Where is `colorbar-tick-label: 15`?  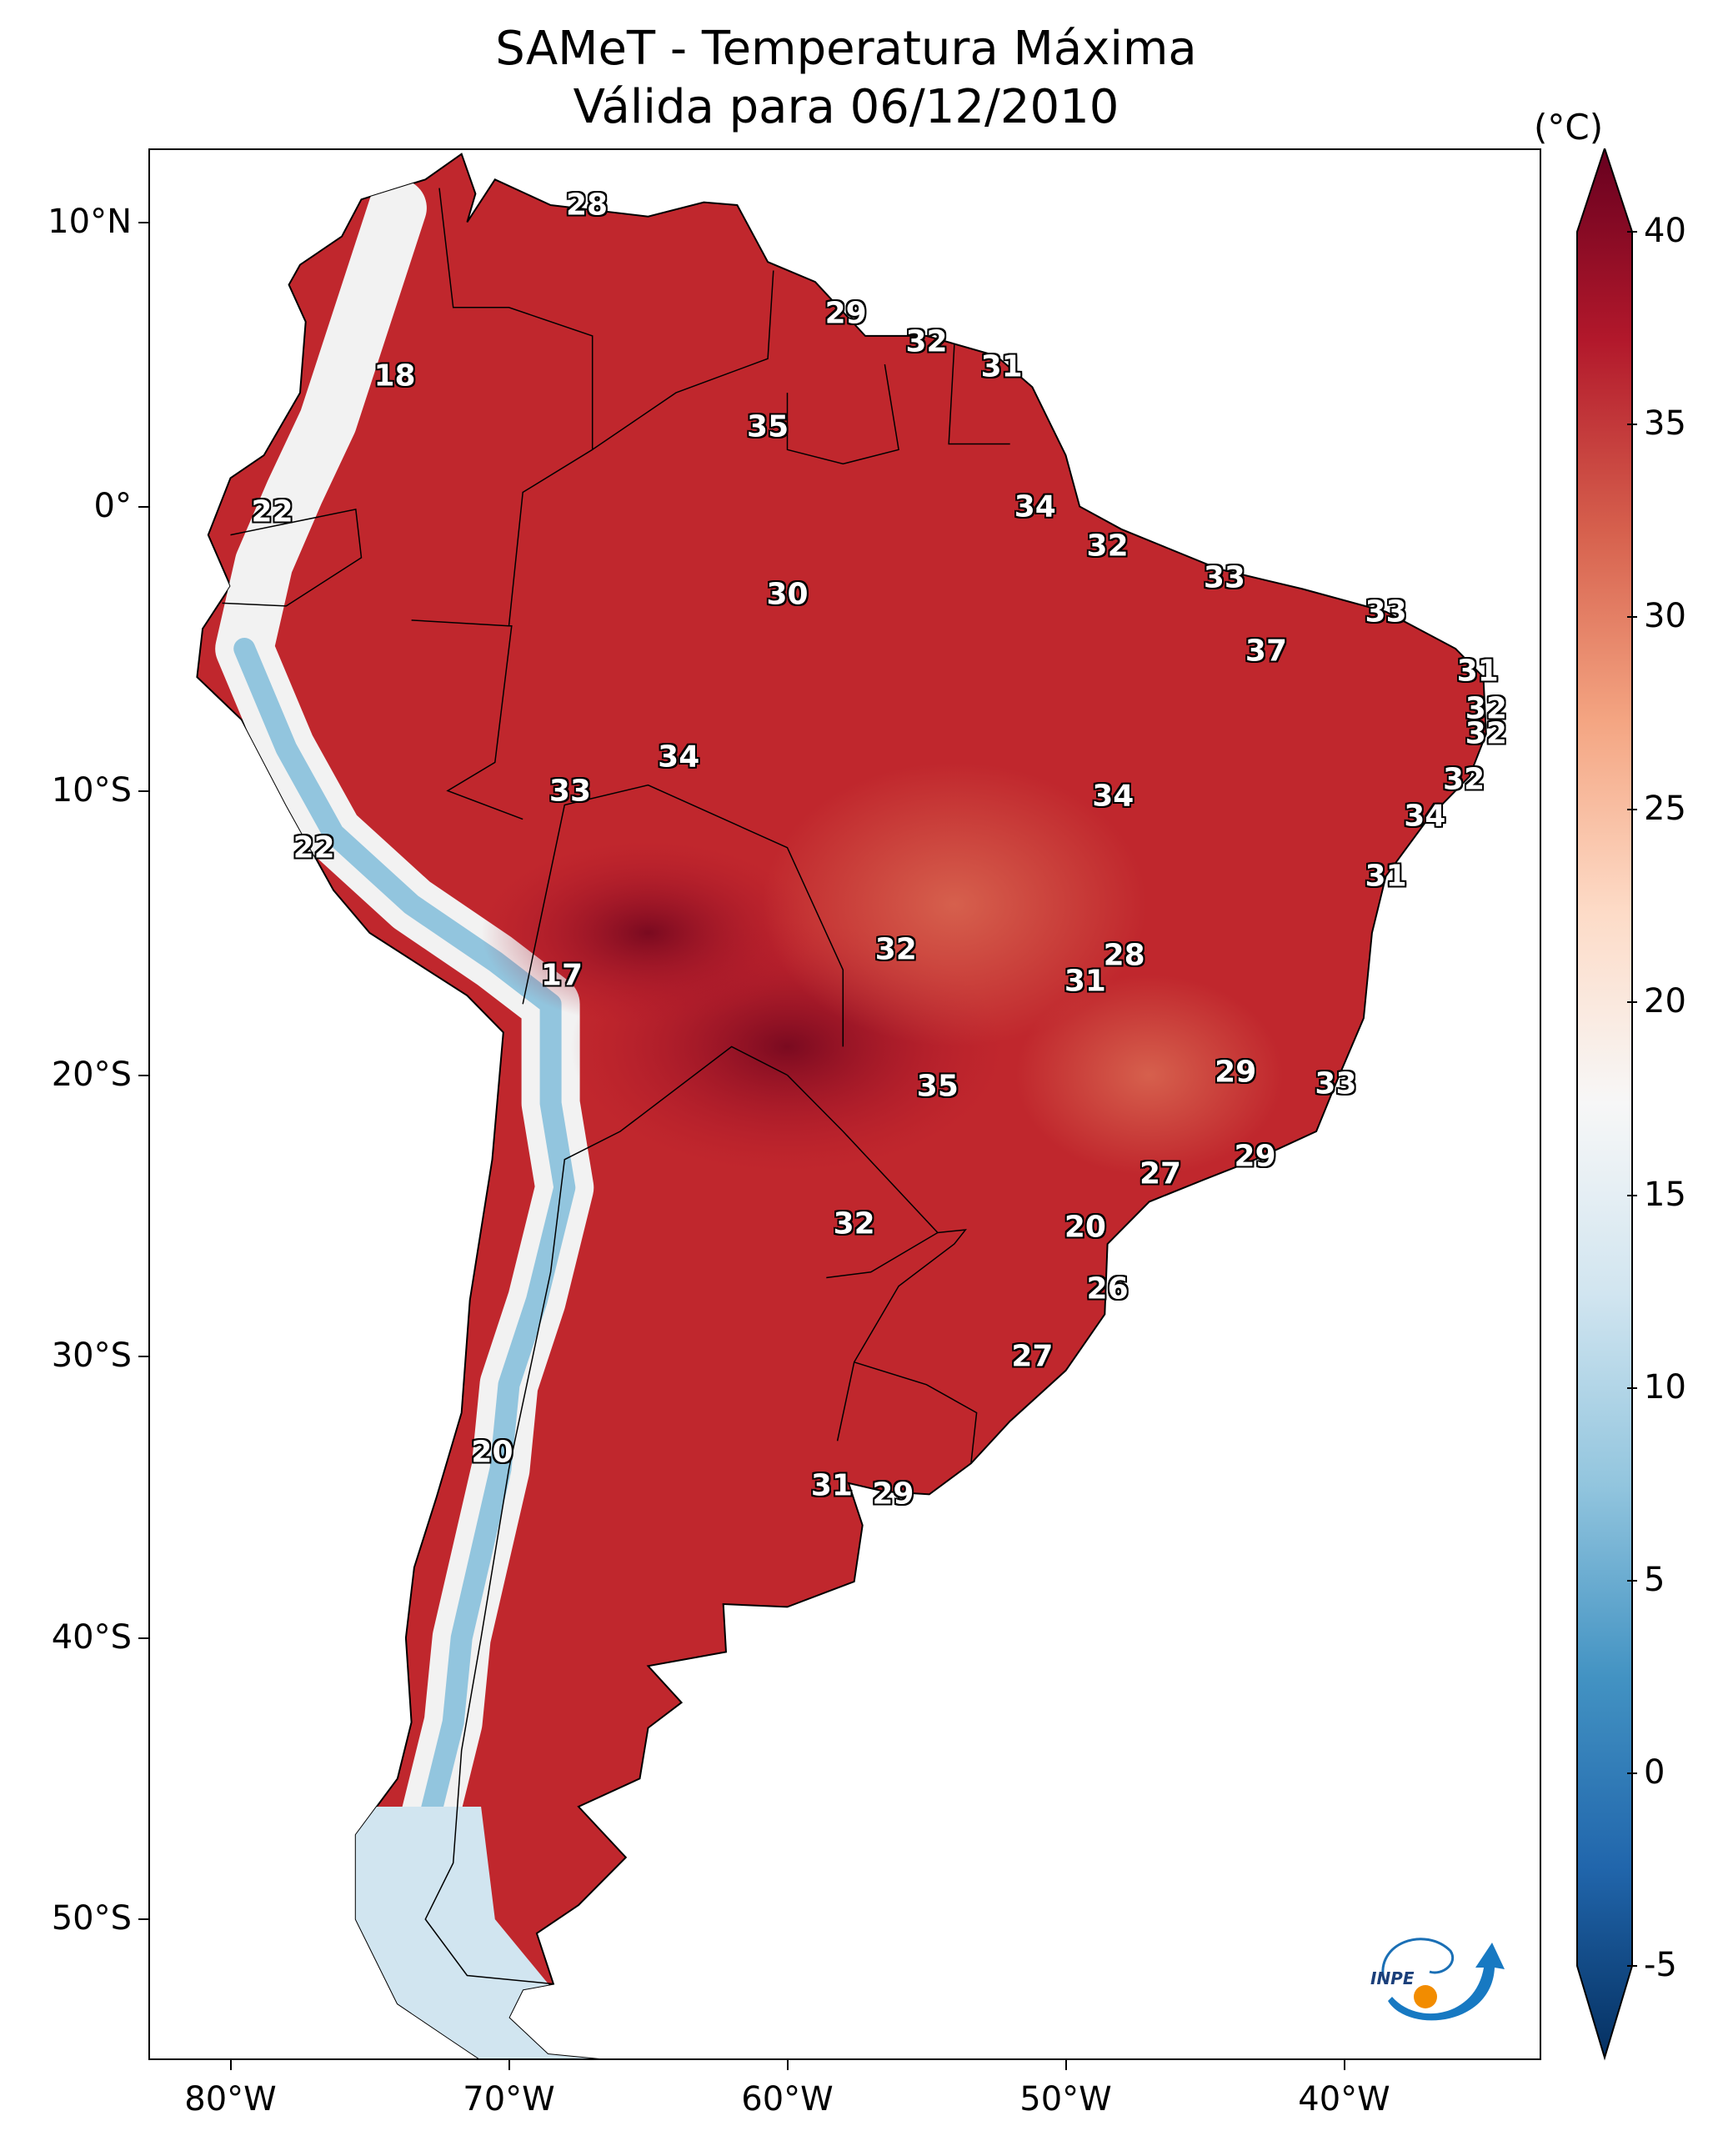 colorbar-tick-label: 15 is located at coordinates (1665, 1194).